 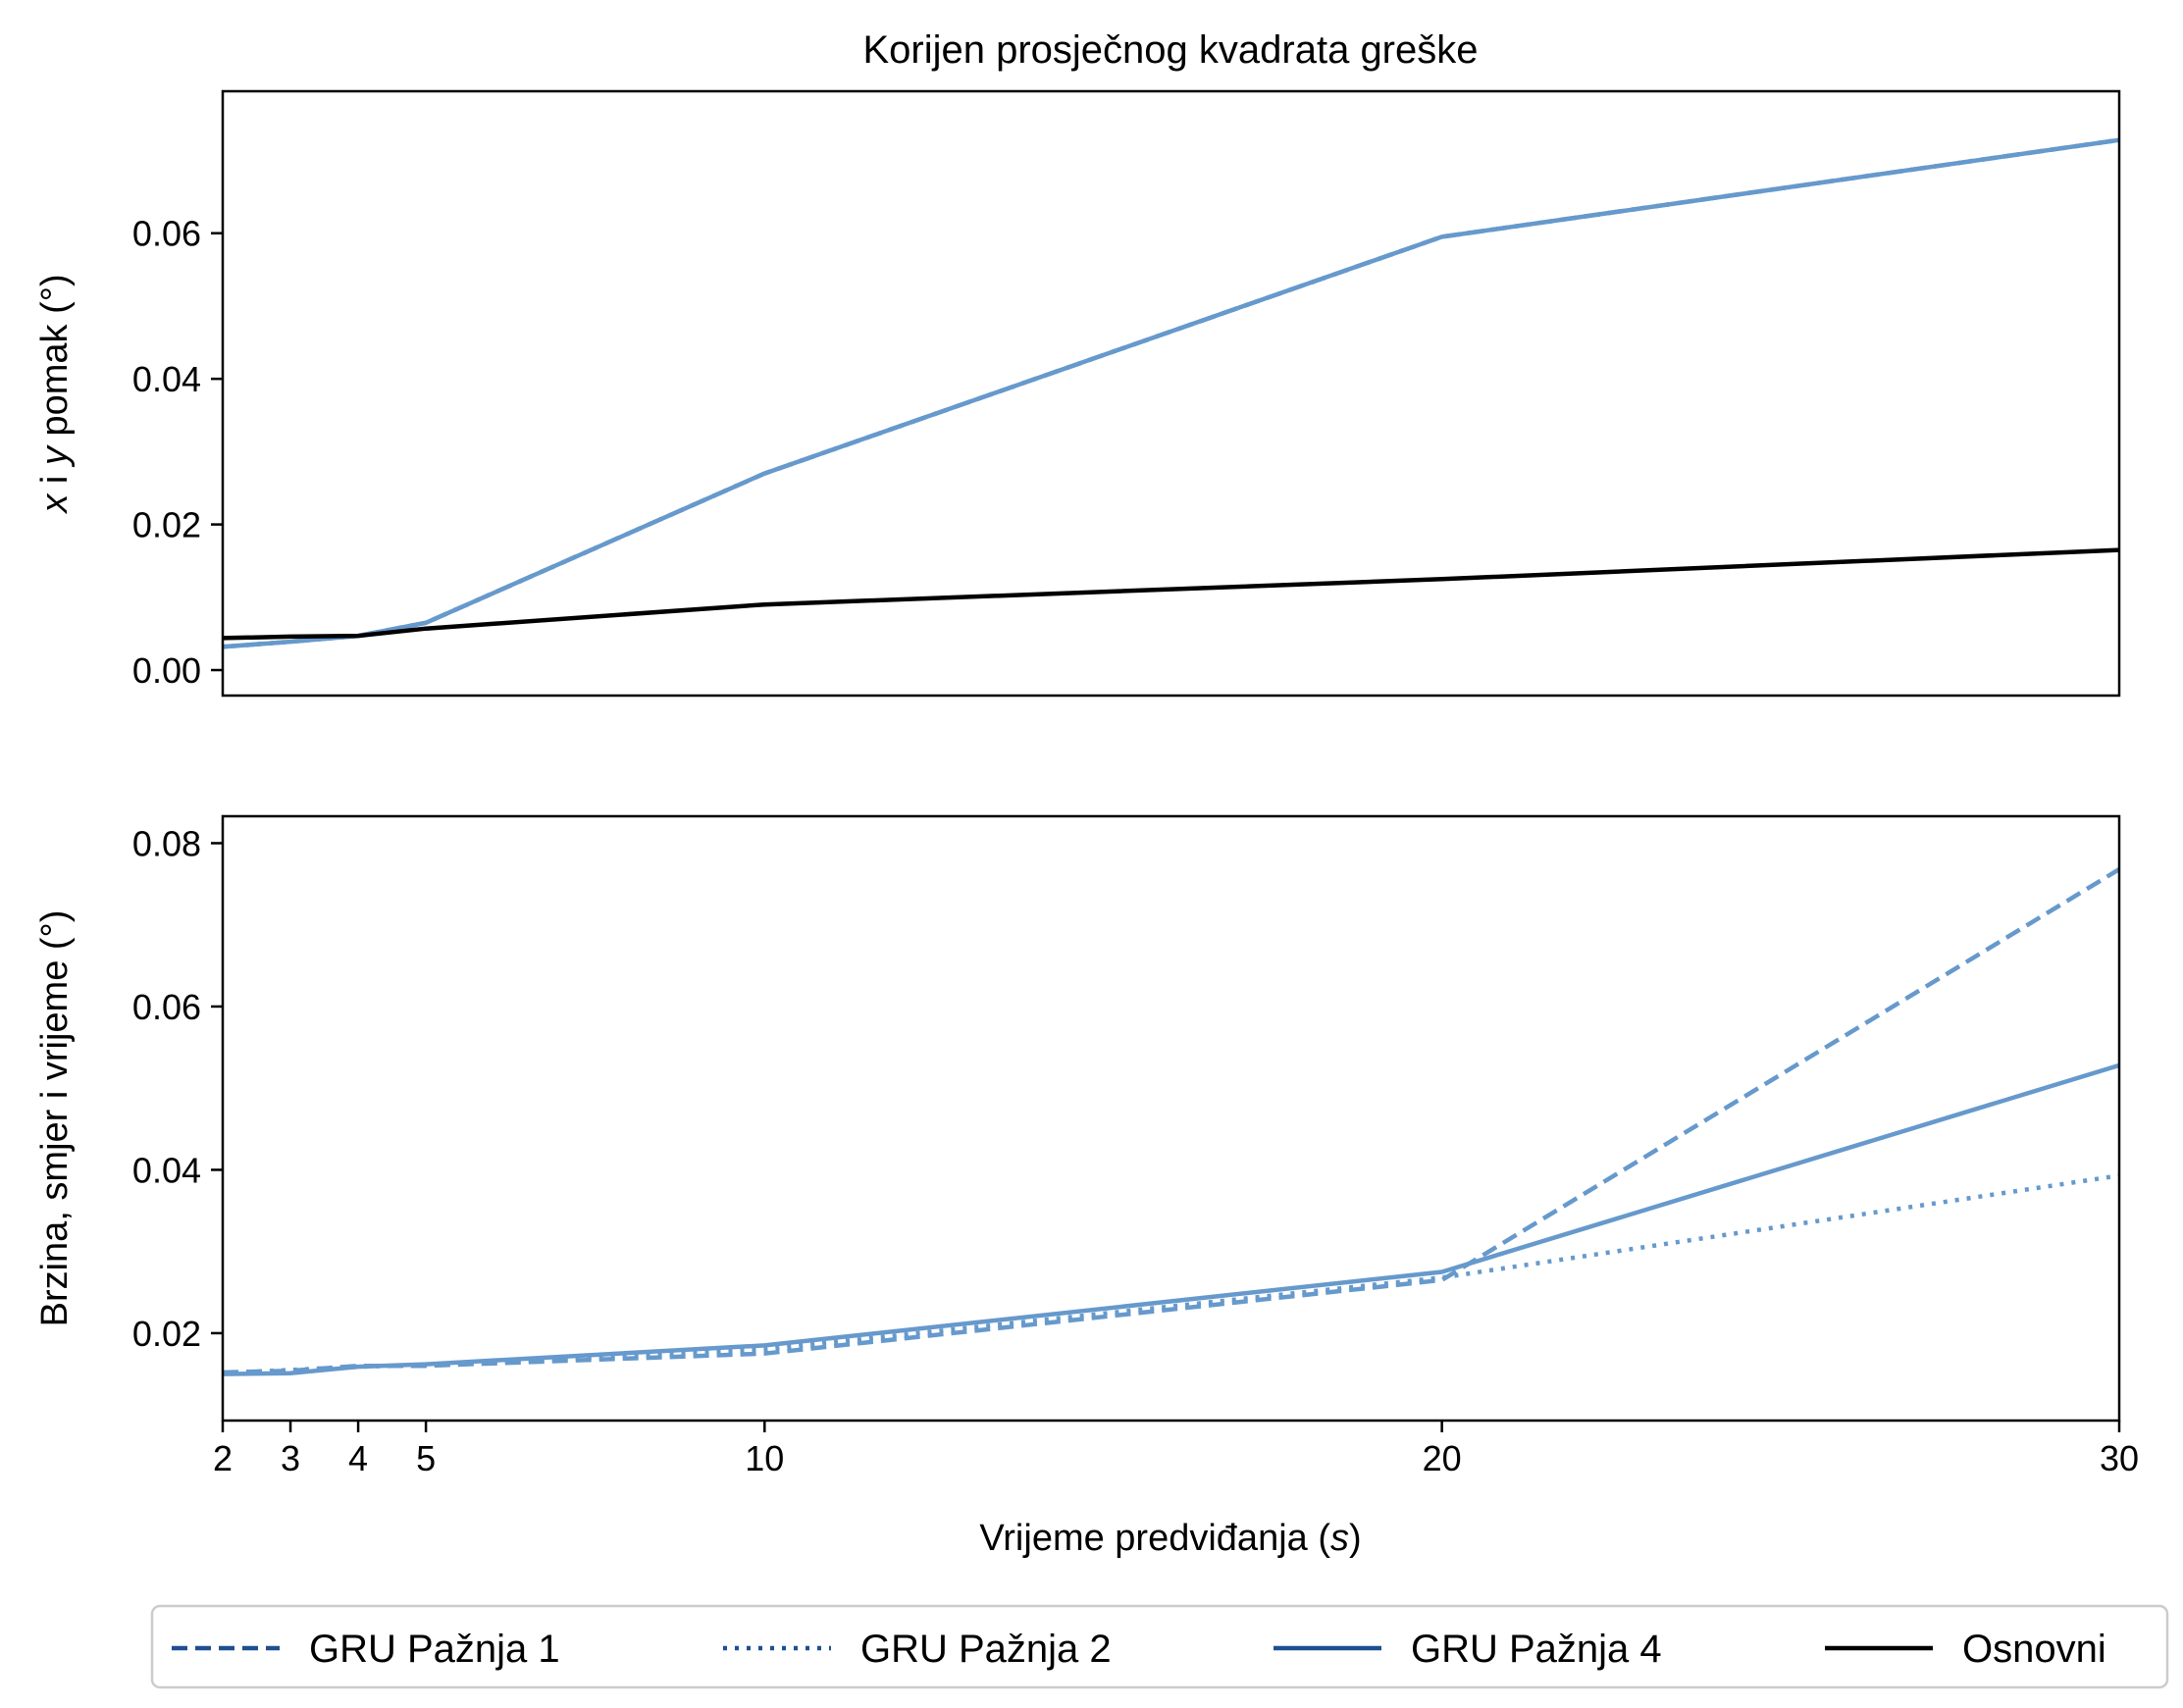 What do you see at coordinates (1536, 1650) in the screenshot?
I see `legend-label-3: GRU Pažnja 4` at bounding box center [1536, 1650].